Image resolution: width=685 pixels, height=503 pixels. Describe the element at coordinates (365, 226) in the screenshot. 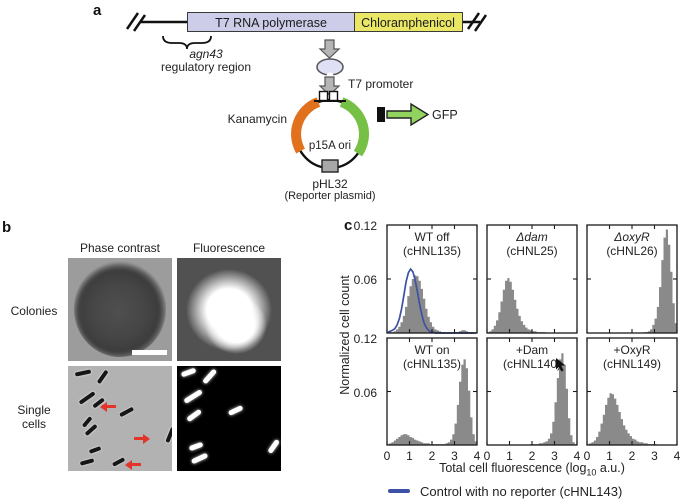

I see `ytick-012-top: 0.12` at that location.